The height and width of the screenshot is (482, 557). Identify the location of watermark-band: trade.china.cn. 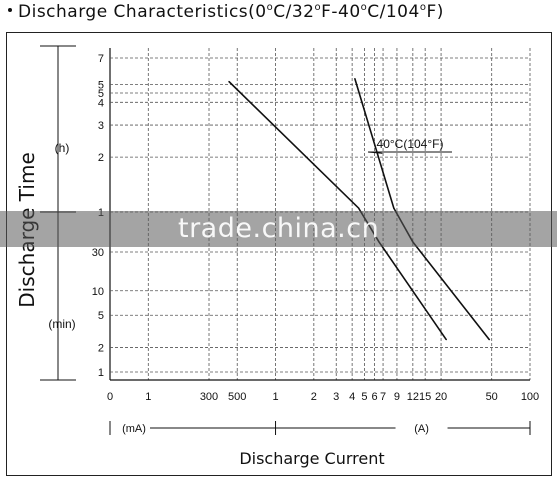
(278, 229).